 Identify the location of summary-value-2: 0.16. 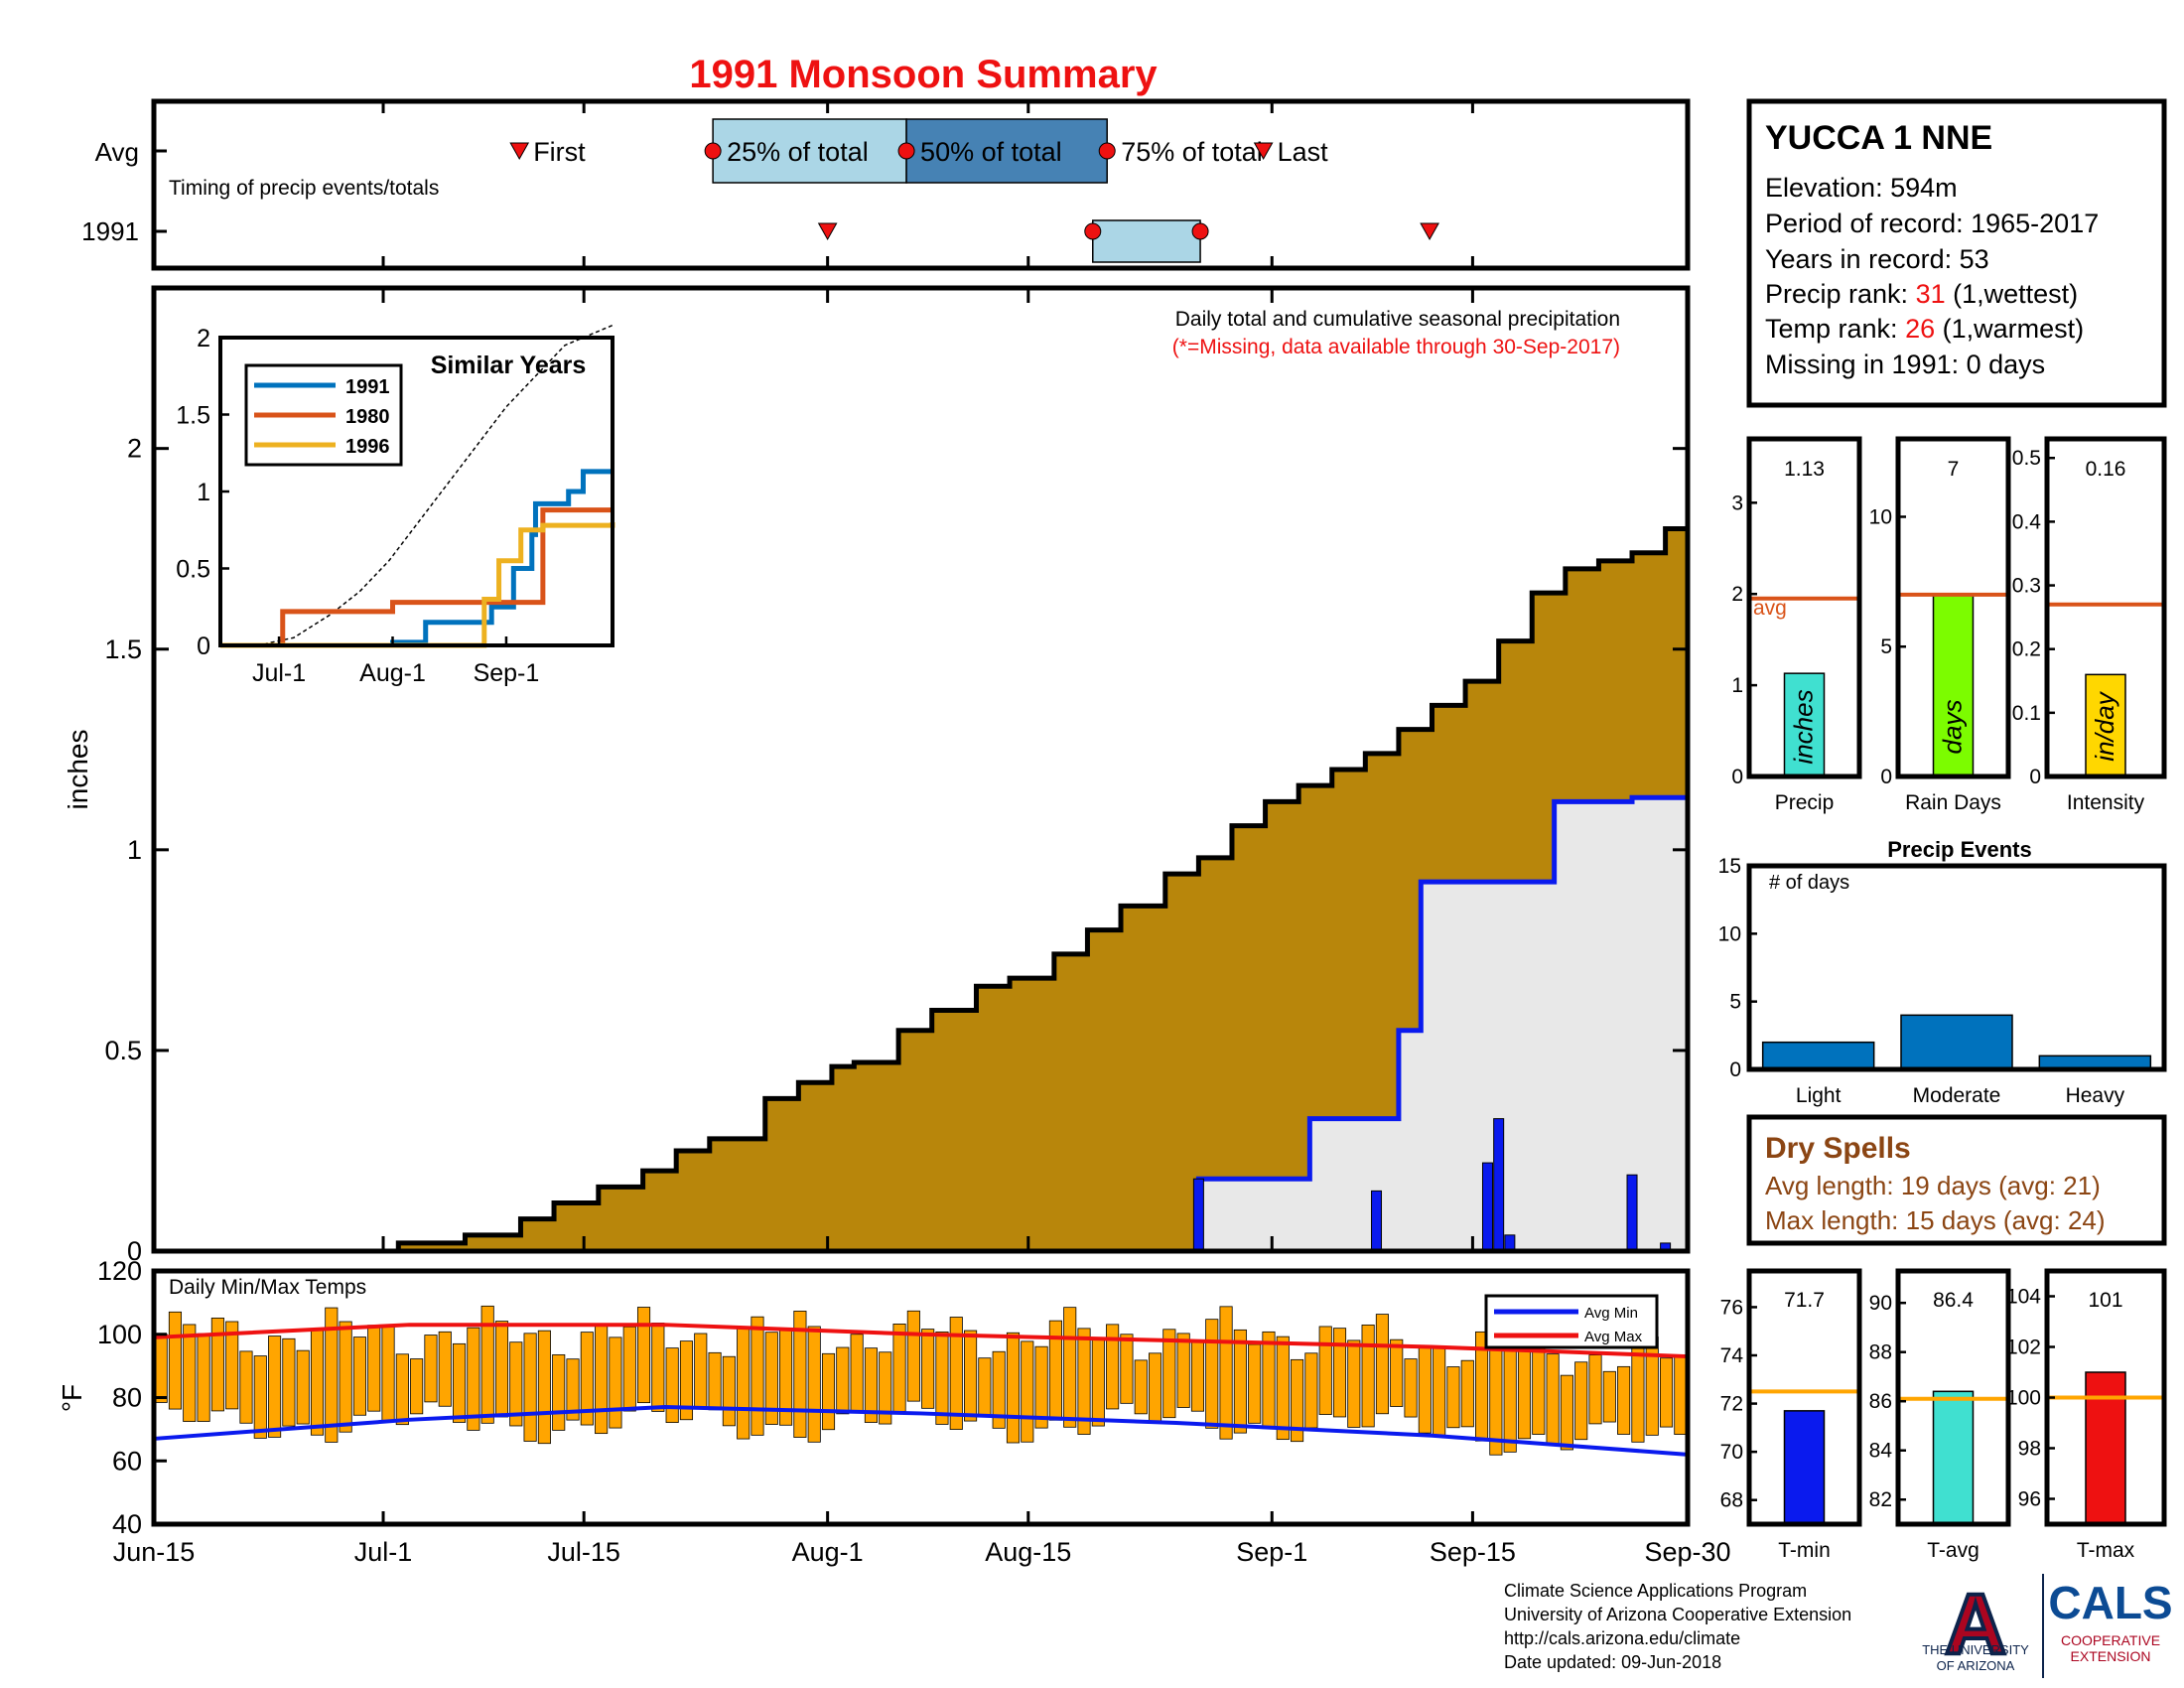
(2106, 469).